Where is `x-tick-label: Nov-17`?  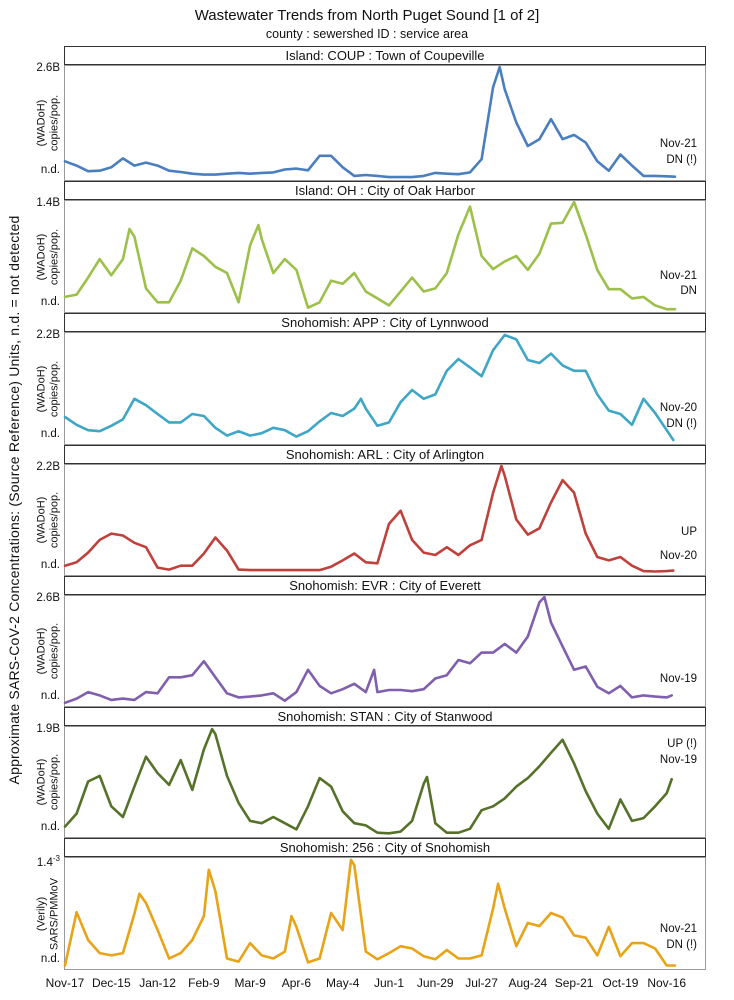
x-tick-label: Nov-17 is located at coordinates (65, 983).